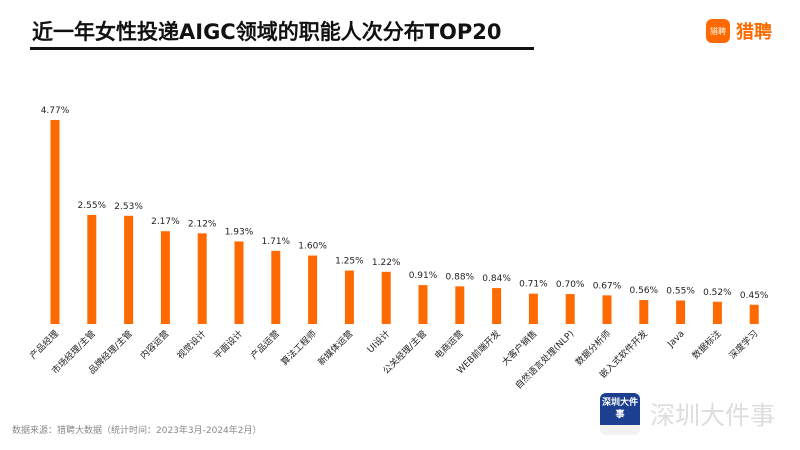 This screenshot has width=800, height=450. I want to click on category-label: 自然语言处理(NLP), so click(545, 360).